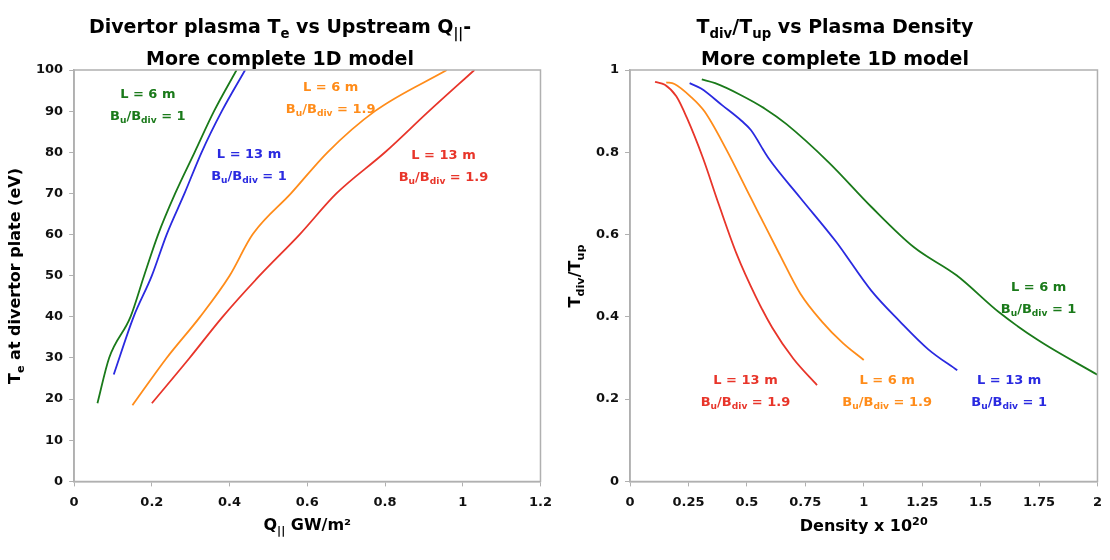  Describe the element at coordinates (54, 192) in the screenshot. I see `y-tick-label: 70` at that location.